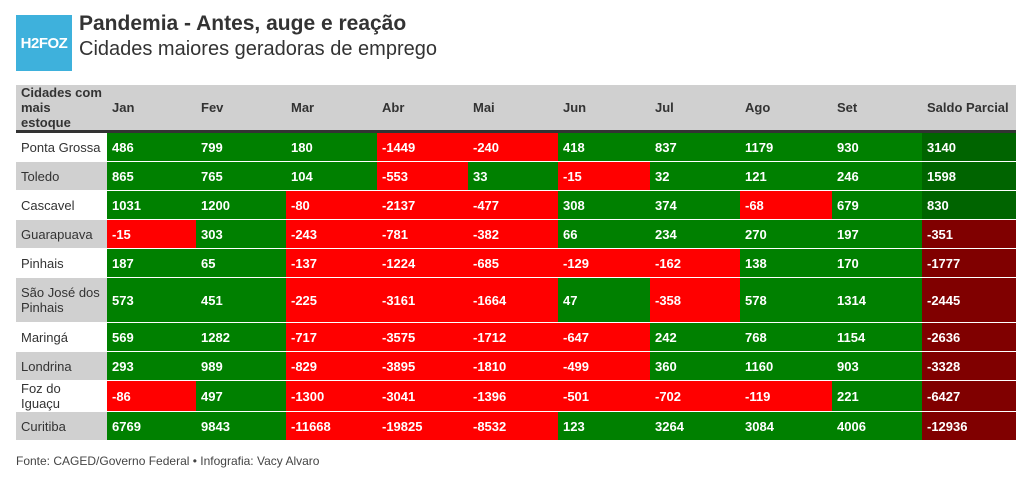 The height and width of the screenshot is (488, 1028). I want to click on value-cell: -3041, so click(422, 396).